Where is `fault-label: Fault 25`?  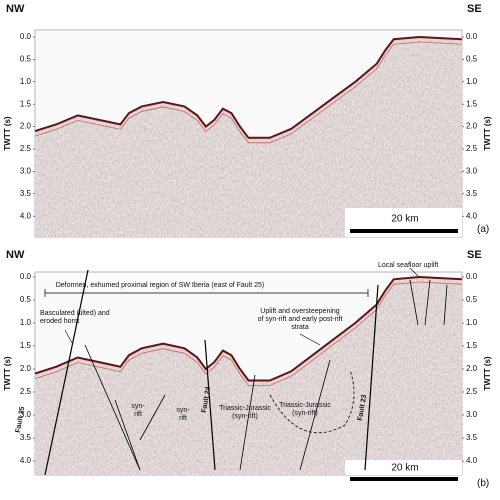 fault-label: Fault 25 is located at coordinates (21, 419).